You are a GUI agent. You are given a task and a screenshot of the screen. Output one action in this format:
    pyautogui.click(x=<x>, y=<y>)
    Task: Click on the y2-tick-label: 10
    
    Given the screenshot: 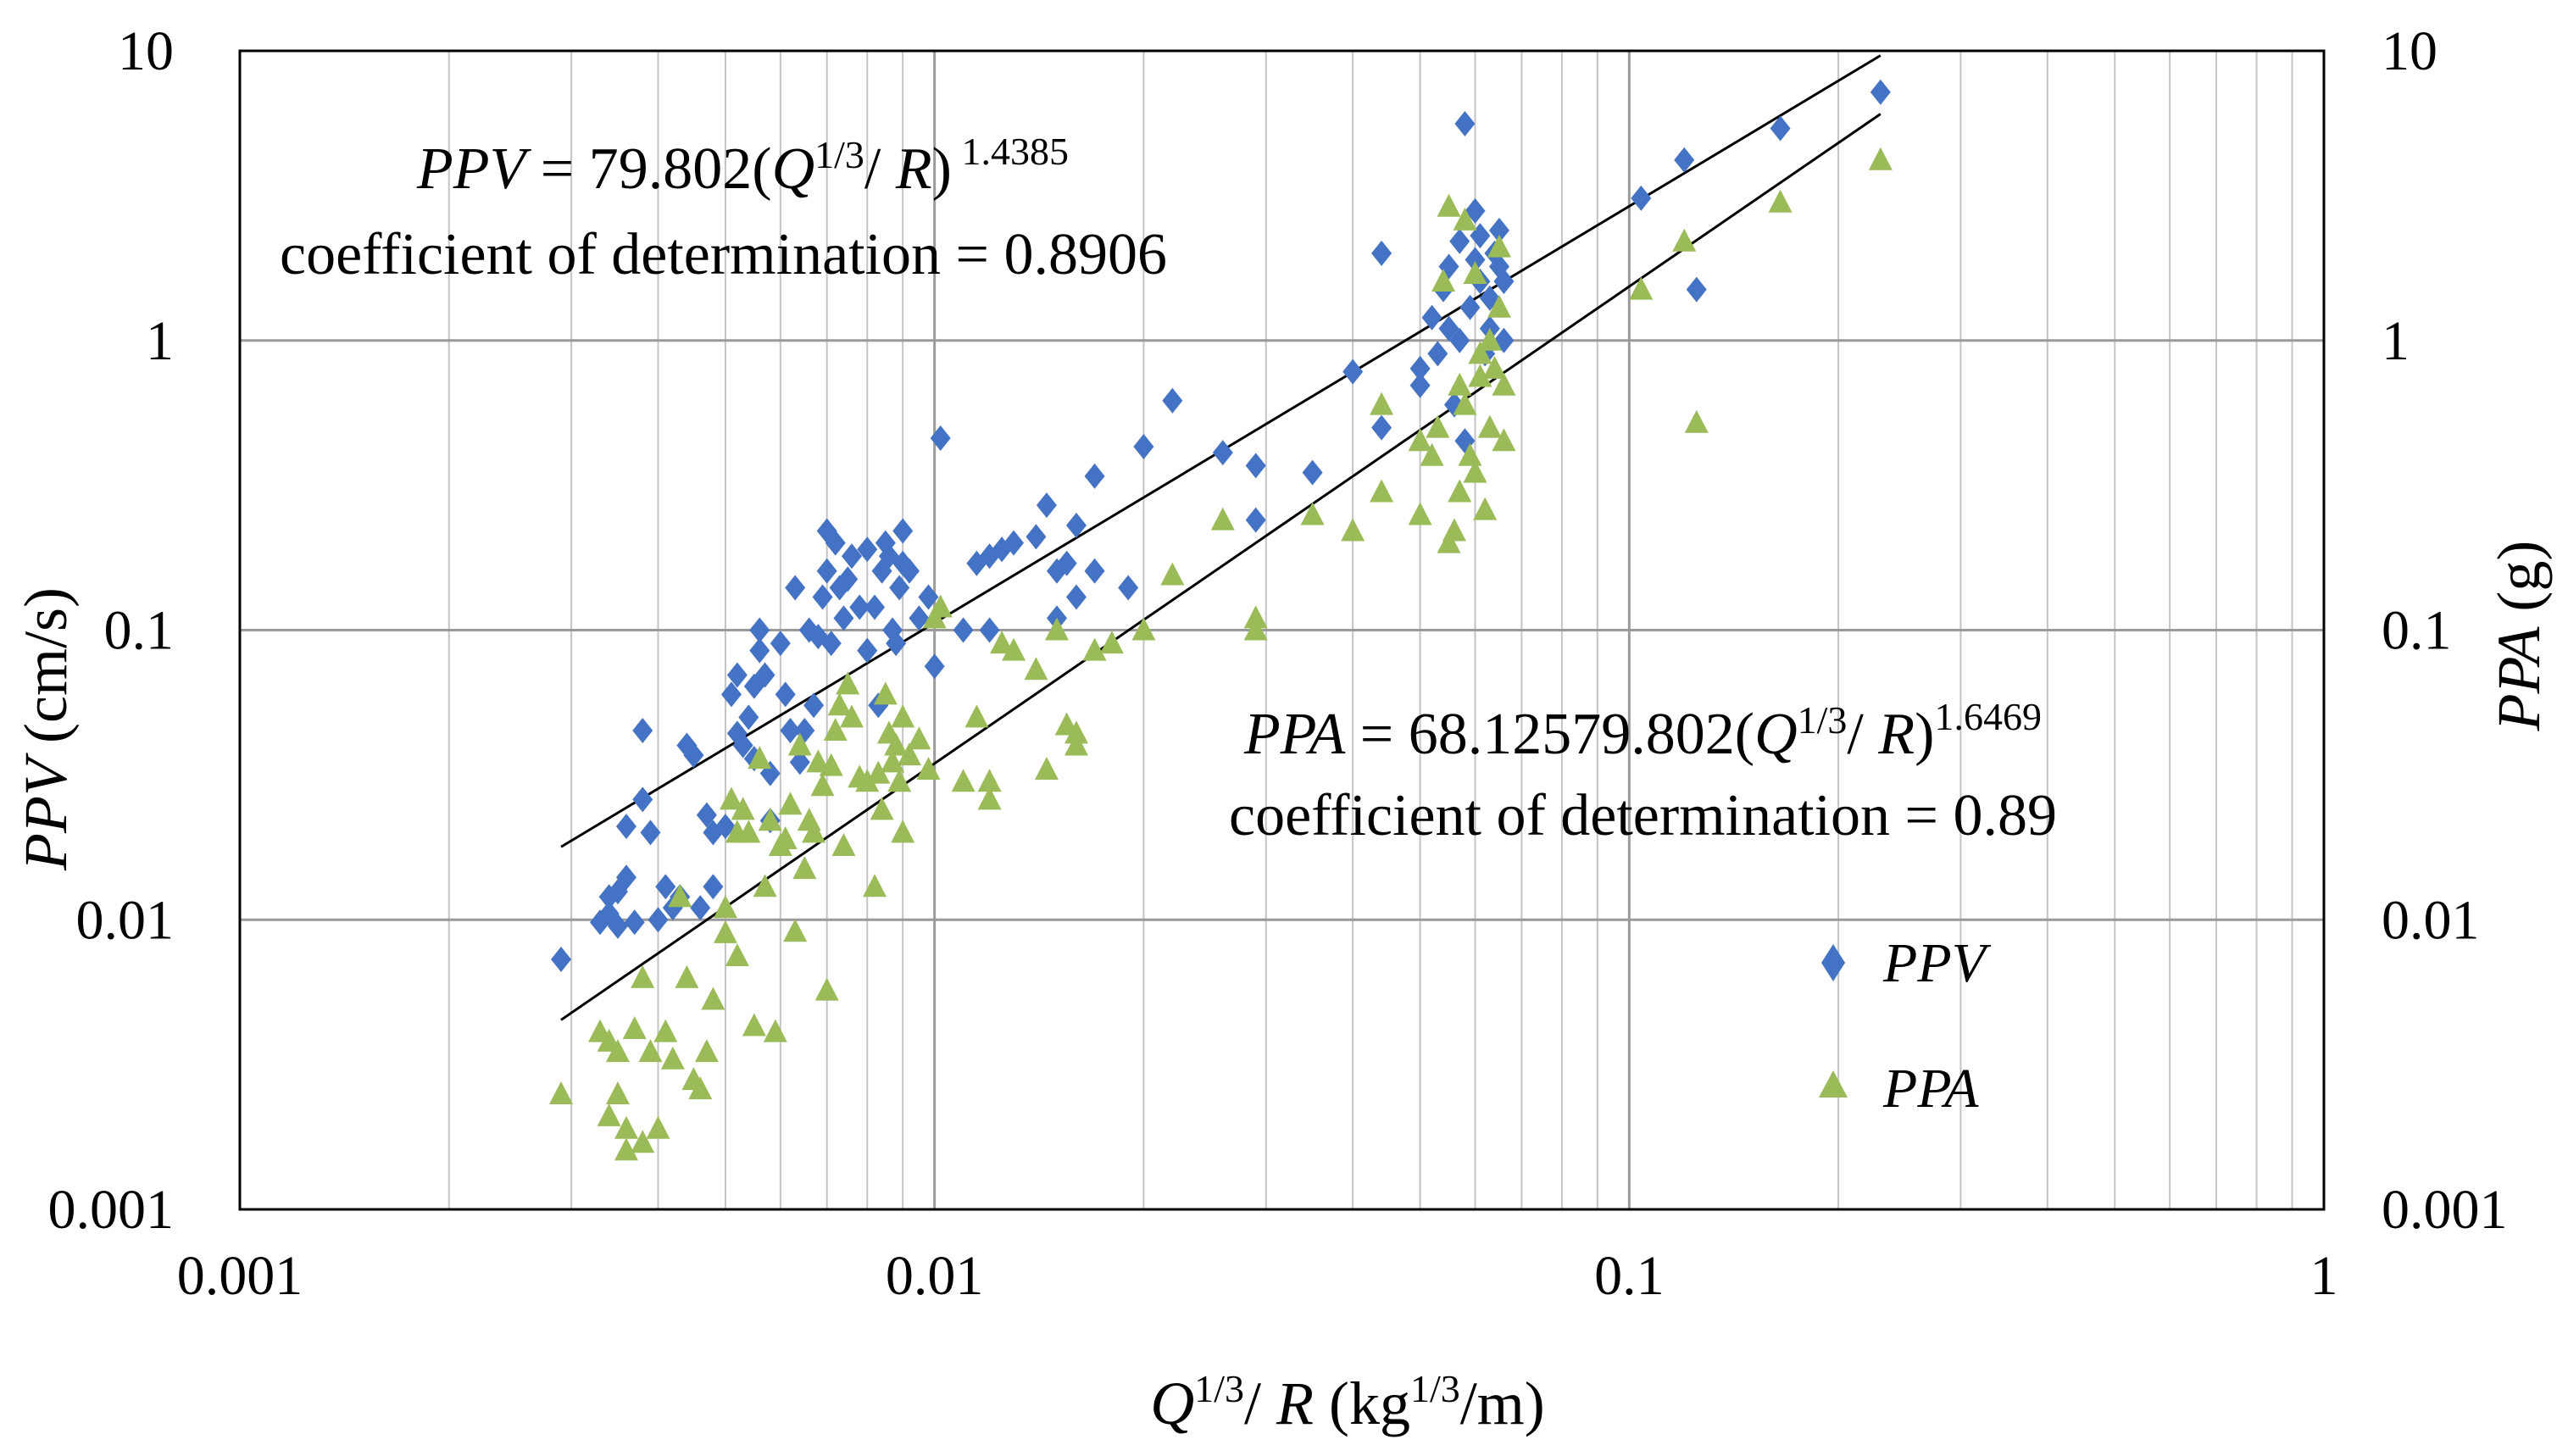 What is the action you would take?
    pyautogui.click(x=2409, y=51)
    